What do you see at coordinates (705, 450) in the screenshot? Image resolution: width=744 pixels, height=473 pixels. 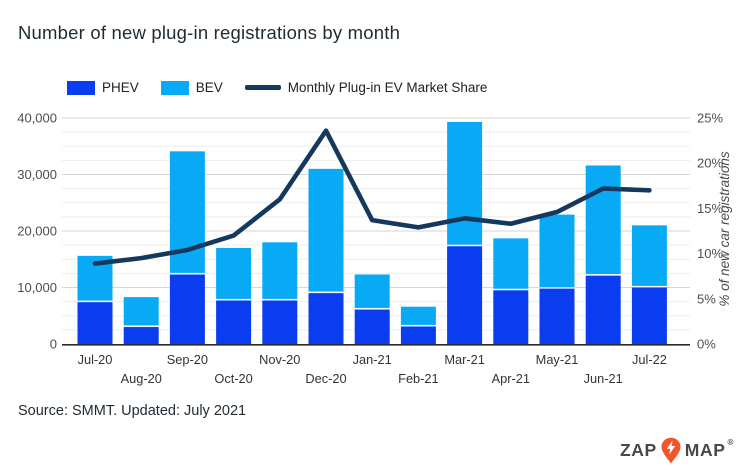 I see `logo-text-map: MAP` at bounding box center [705, 450].